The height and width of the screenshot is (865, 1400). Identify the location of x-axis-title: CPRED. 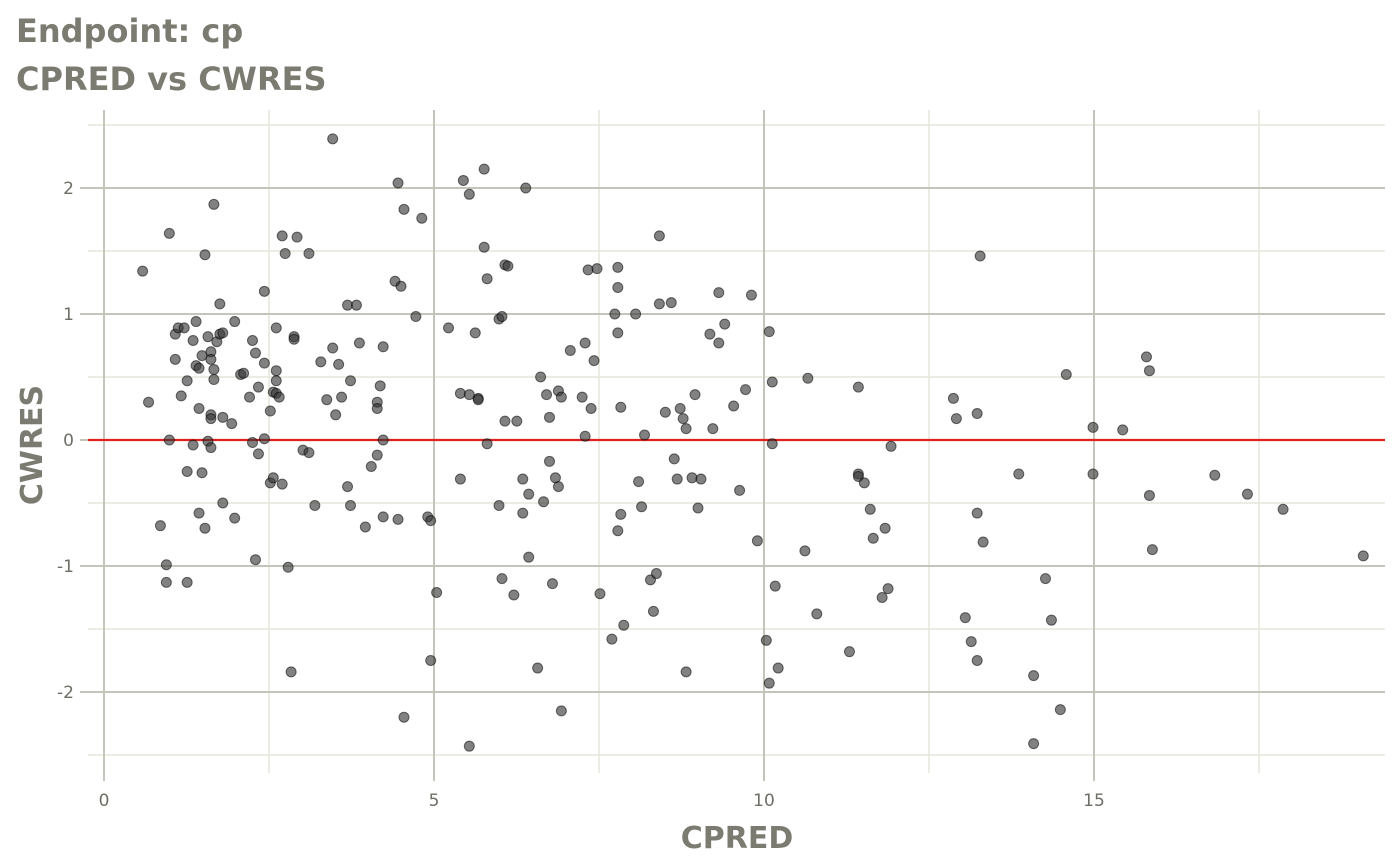
(737, 838).